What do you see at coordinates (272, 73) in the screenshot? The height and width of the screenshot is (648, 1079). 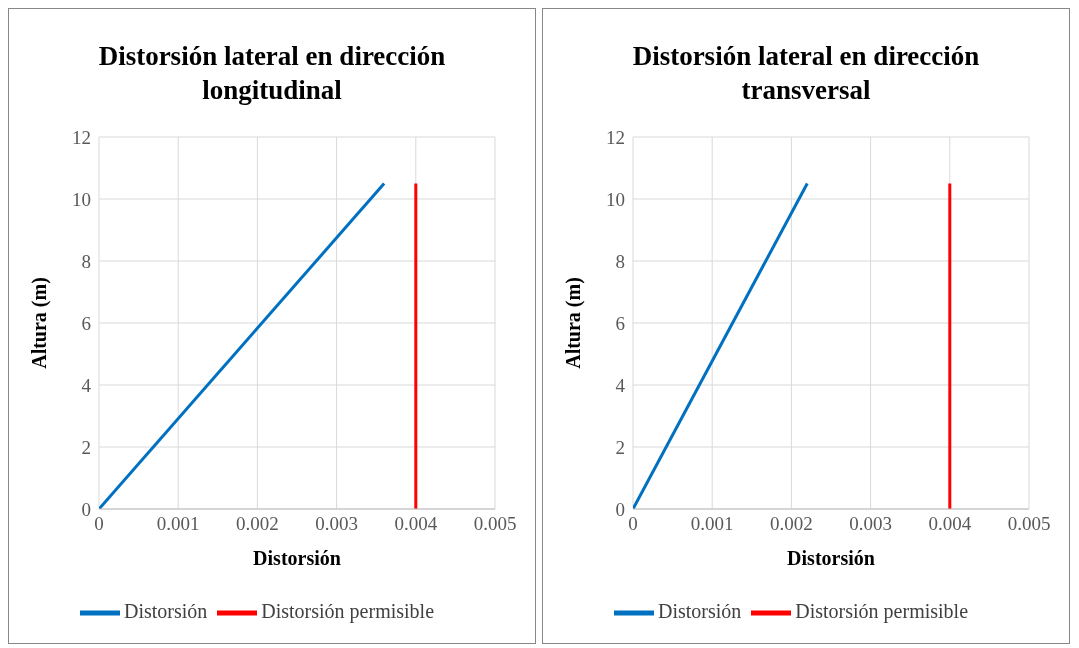 I see `chart-title: Distorsión lateral en dirección longitudinal` at bounding box center [272, 73].